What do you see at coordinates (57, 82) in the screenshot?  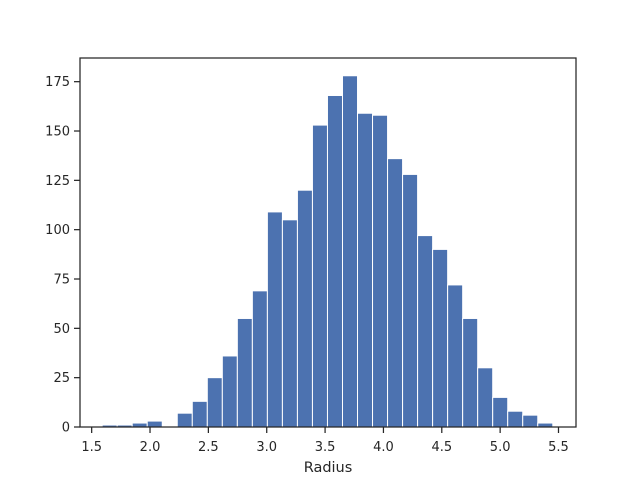 I see `y-tick-label: 175` at bounding box center [57, 82].